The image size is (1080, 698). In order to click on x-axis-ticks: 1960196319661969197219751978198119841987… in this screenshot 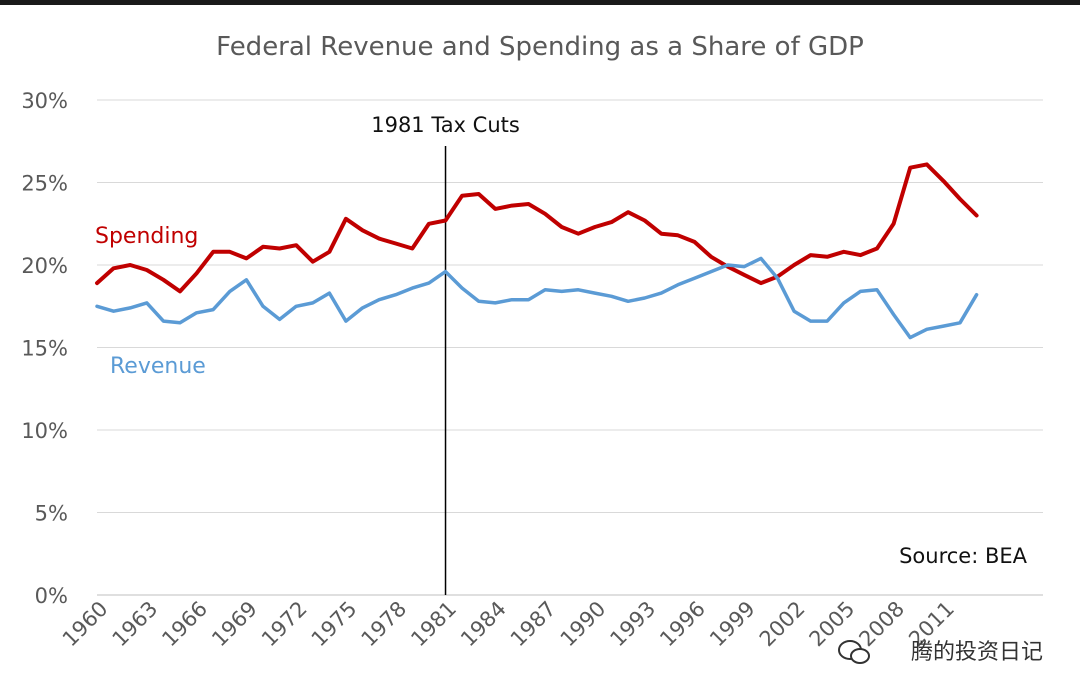, I will do `click(508, 624)`.